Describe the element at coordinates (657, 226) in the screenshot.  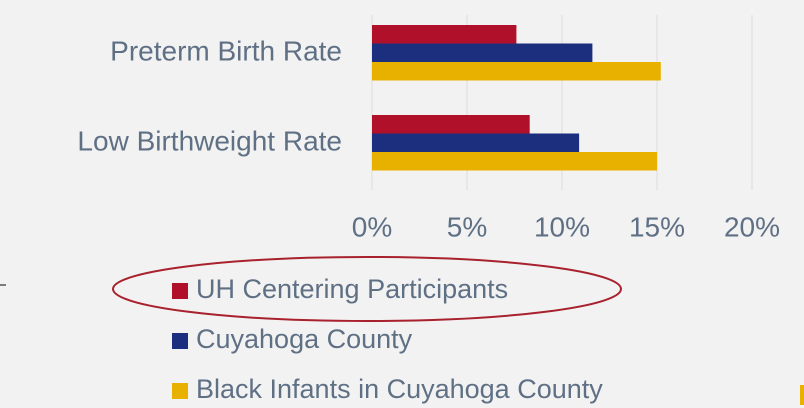
I see `x-tick-label: 15%` at that location.